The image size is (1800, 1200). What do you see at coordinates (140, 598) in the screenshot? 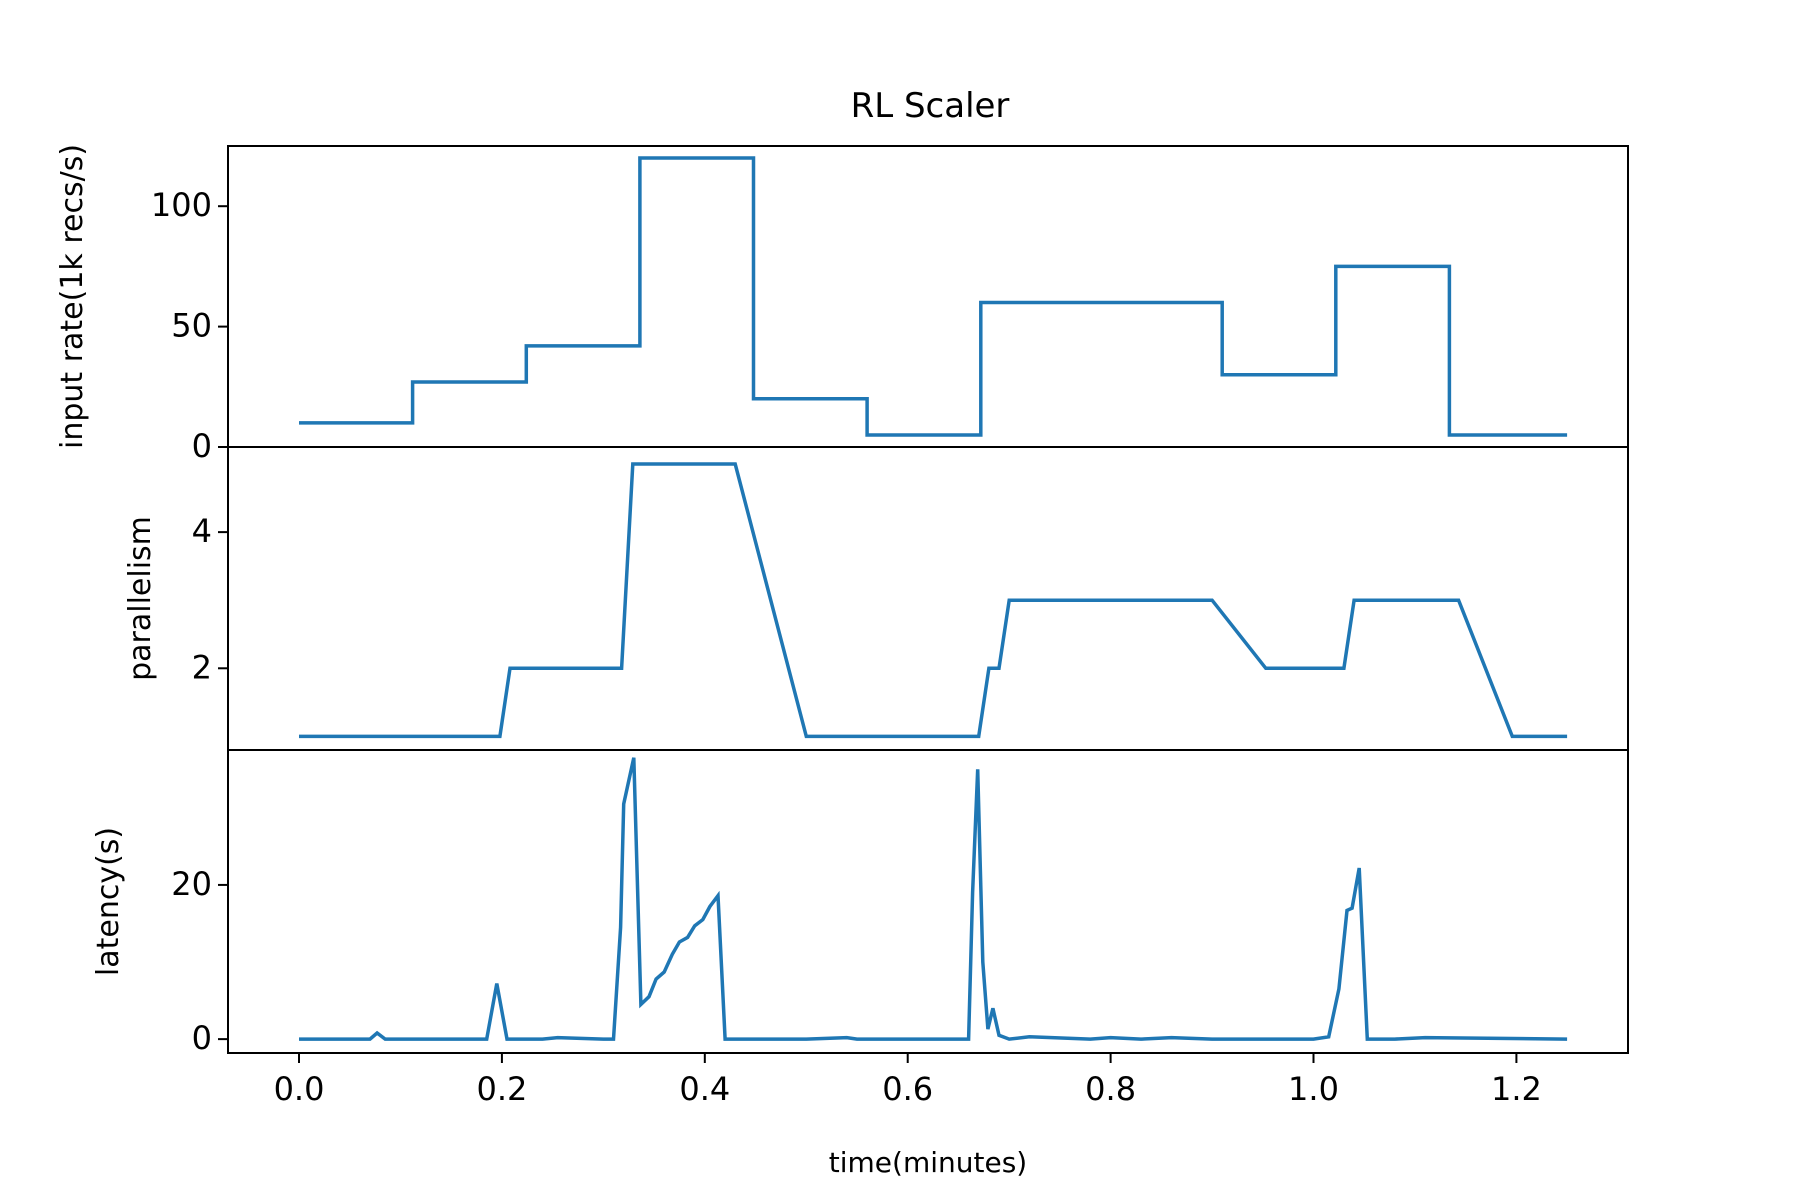
I see `parallelism-y-axis-label: parallelism` at bounding box center [140, 598].